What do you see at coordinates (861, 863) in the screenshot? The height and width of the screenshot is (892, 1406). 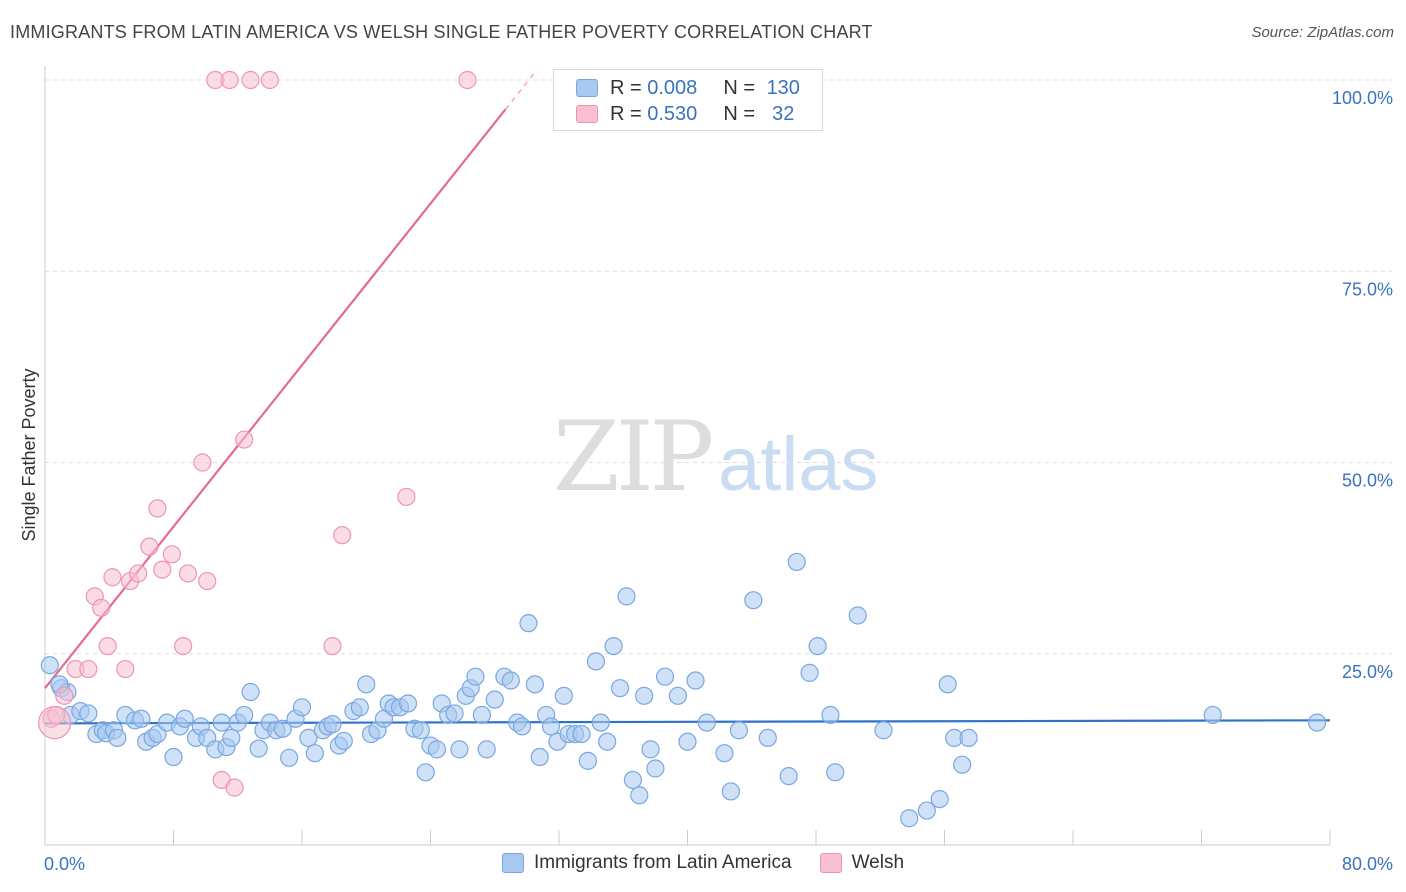 I see `legend-item-welsh: Welsh` at bounding box center [861, 863].